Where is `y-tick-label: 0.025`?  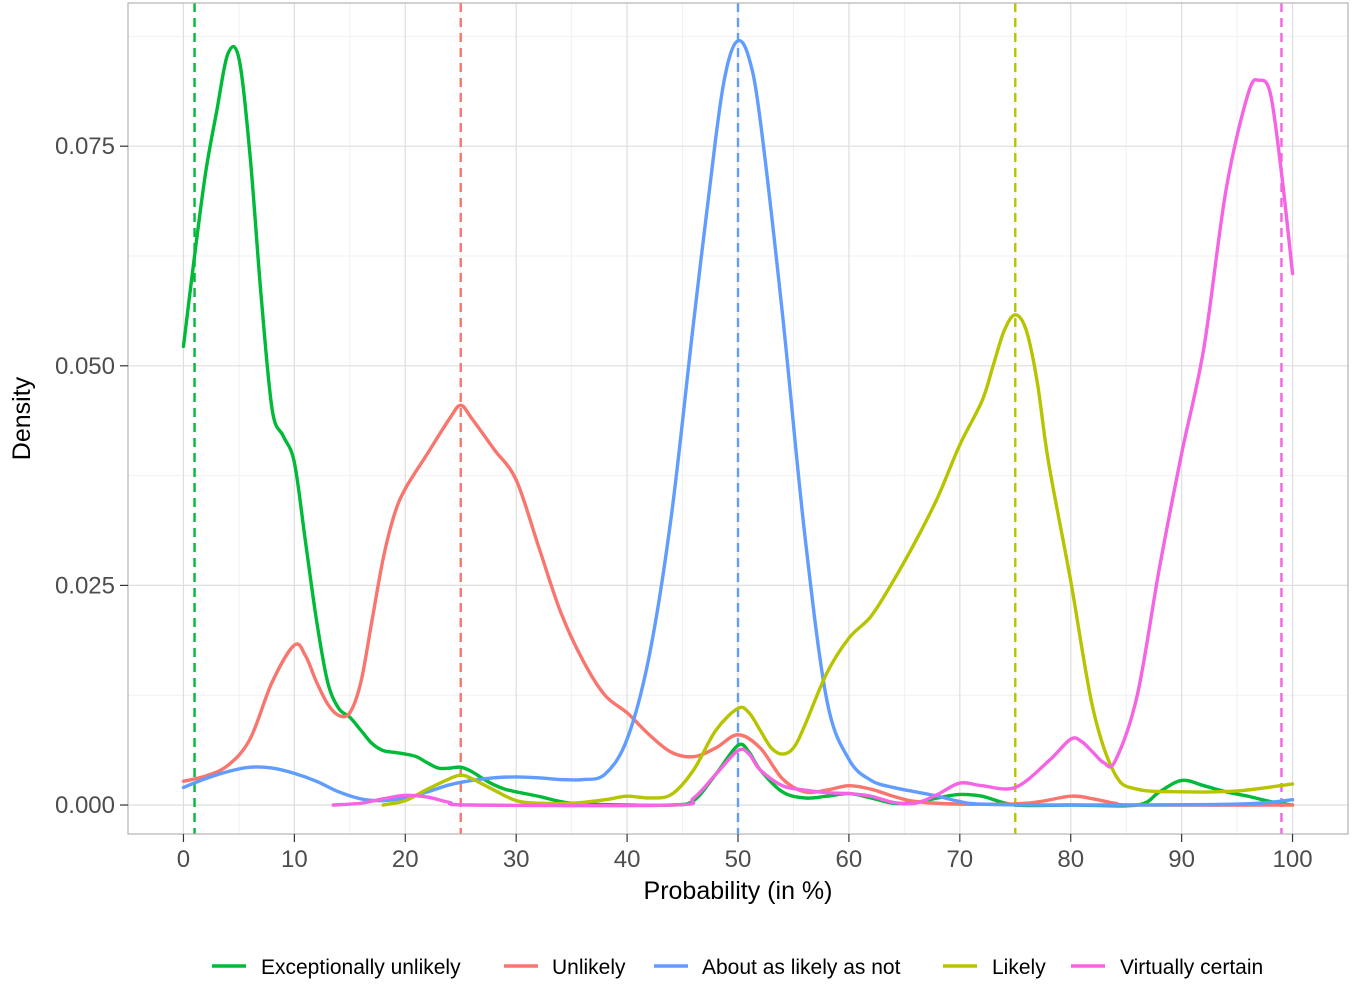 y-tick-label: 0.025 is located at coordinates (85, 585).